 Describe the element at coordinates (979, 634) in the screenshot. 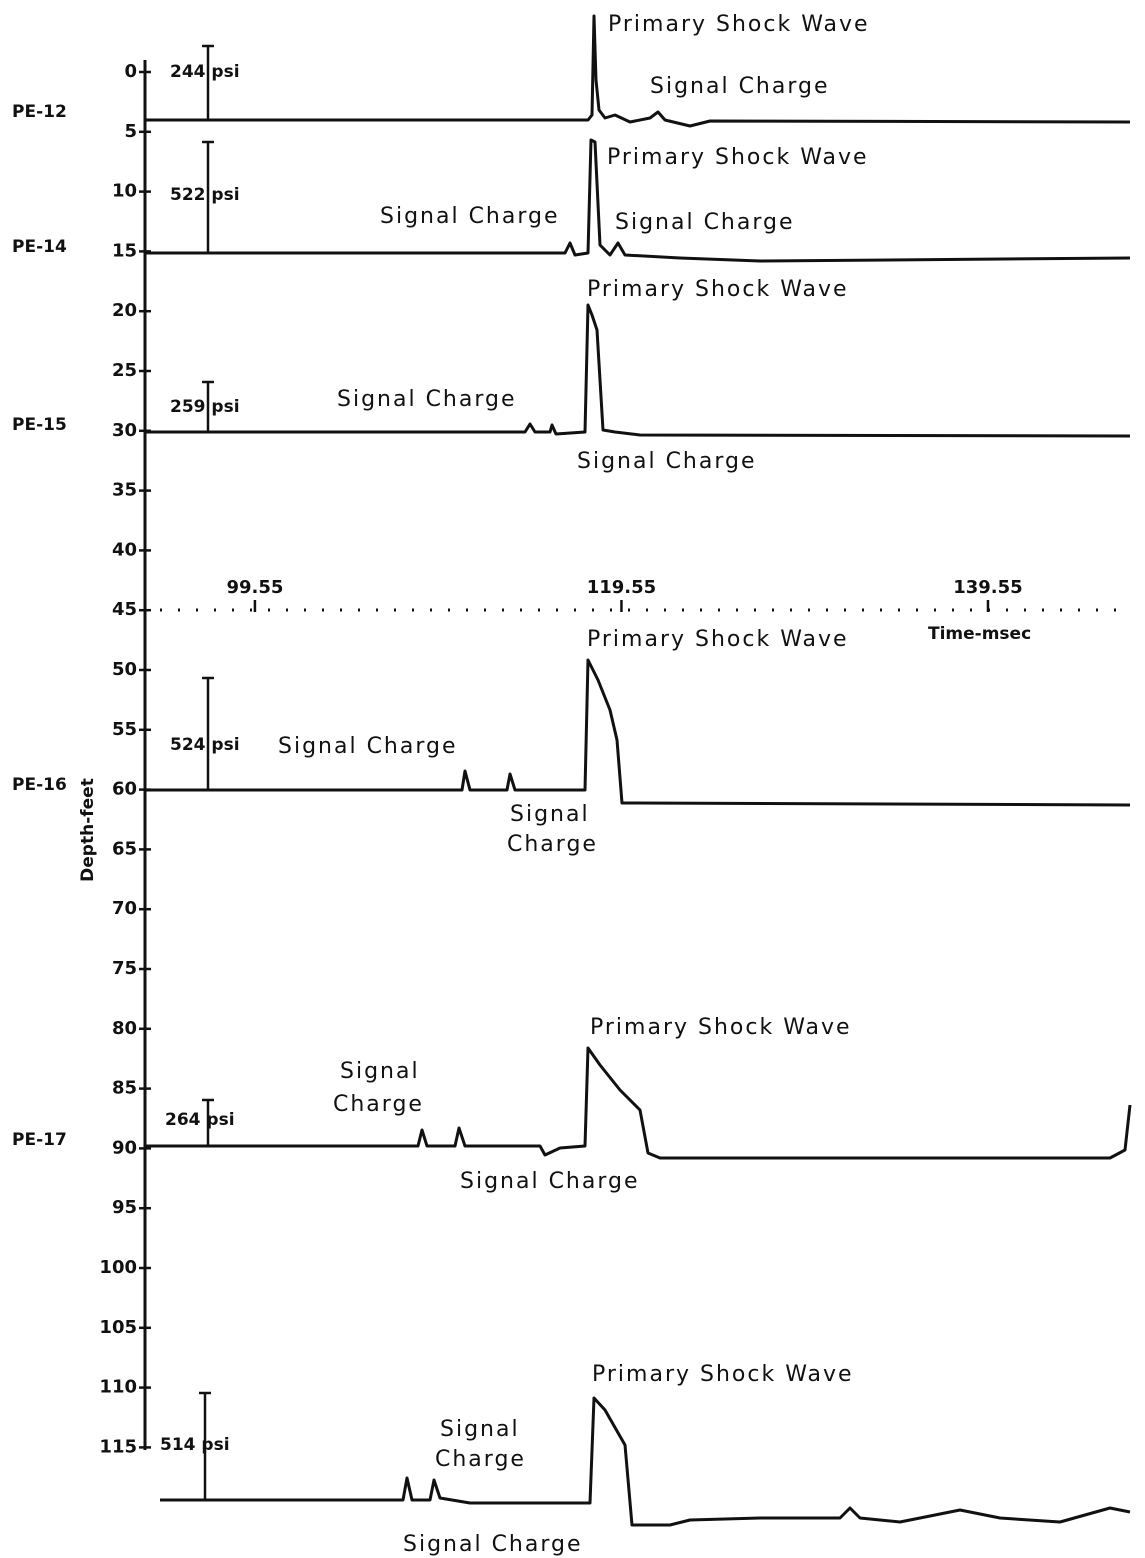

I see `x-axis-label: Time-msec` at that location.